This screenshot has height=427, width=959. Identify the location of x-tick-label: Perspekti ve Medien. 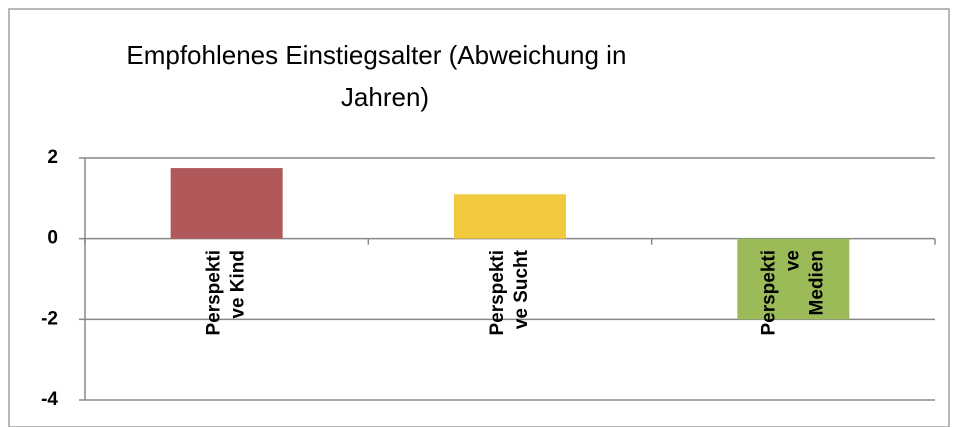
(792, 293).